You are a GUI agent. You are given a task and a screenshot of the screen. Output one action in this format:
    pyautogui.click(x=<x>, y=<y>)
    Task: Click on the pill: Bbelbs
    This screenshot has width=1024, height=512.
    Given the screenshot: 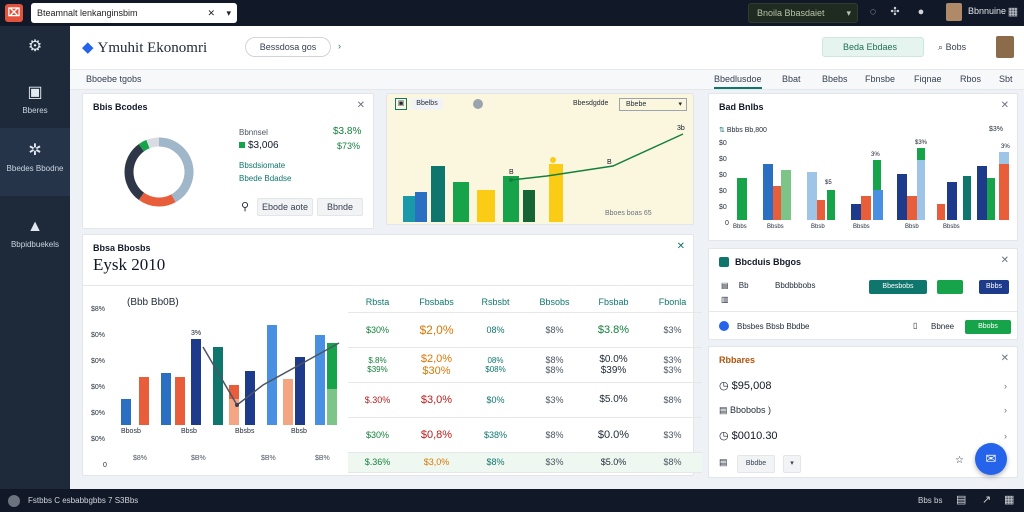 What is the action you would take?
    pyautogui.click(x=427, y=104)
    